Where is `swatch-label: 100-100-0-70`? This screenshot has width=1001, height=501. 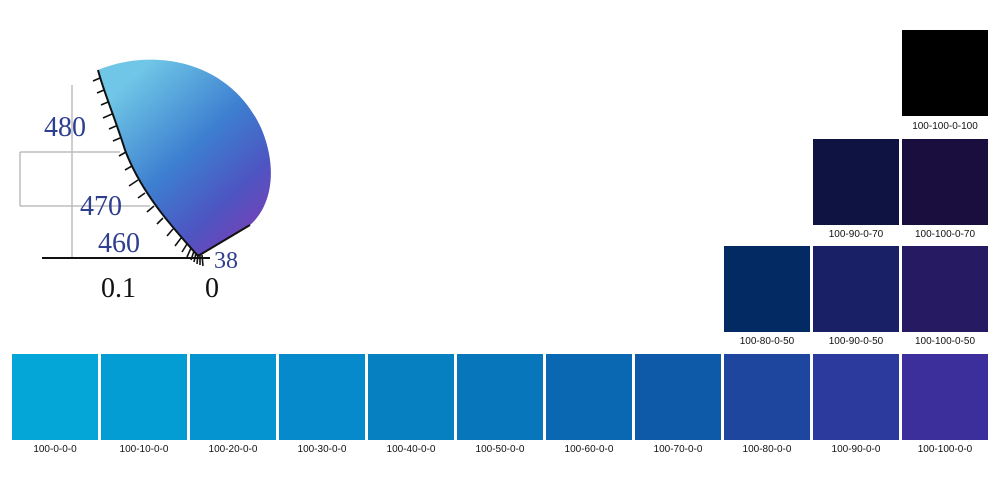
swatch-label: 100-100-0-70 is located at coordinates (945, 234).